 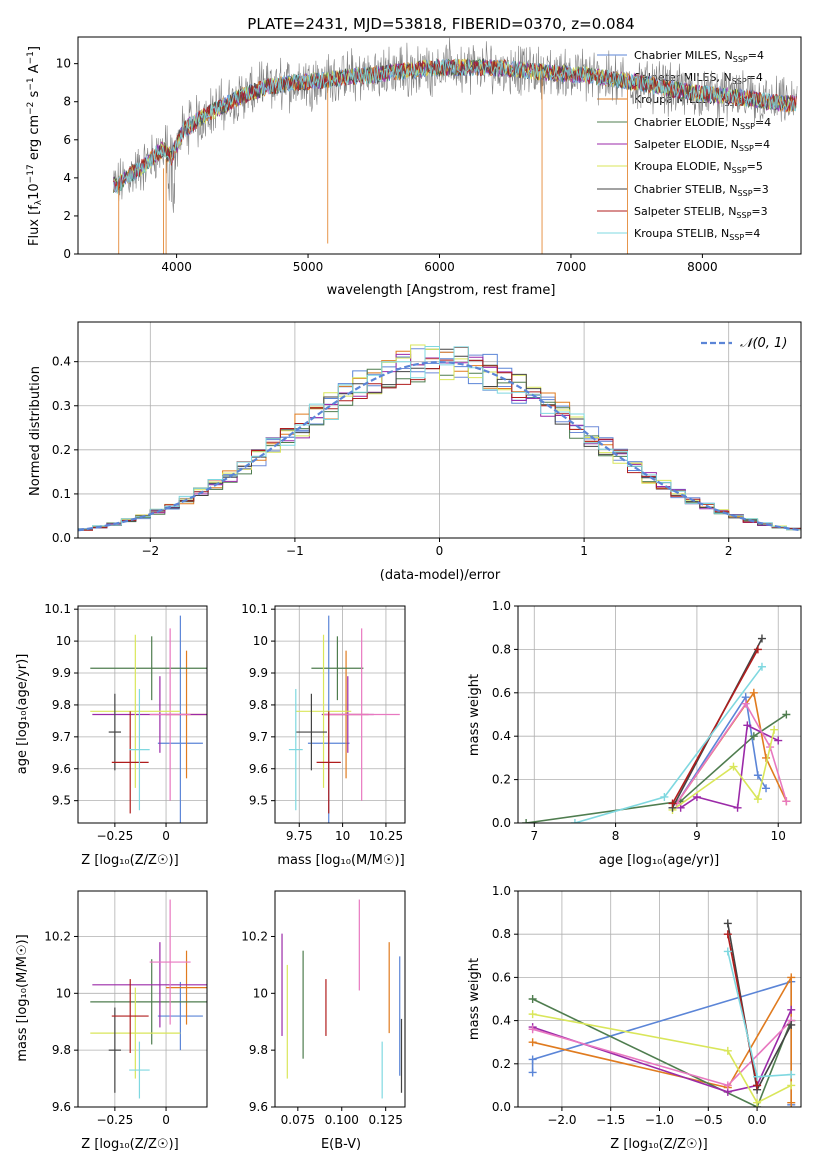 I want to click on weight-vs-Z-ylabel: mass weight, so click(x=474, y=999).